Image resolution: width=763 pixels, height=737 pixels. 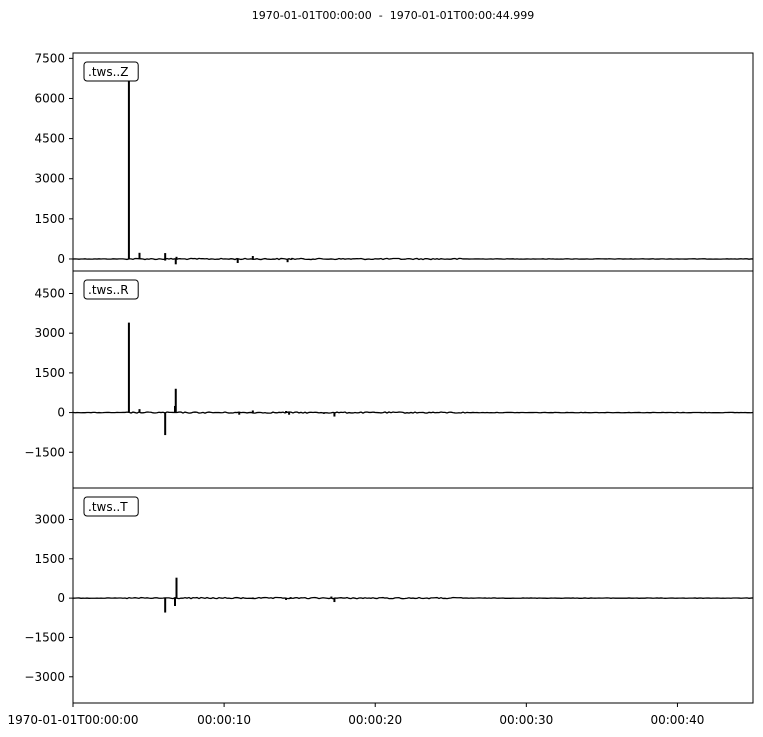 I want to click on trace-label: .tws..T, so click(x=108, y=507).